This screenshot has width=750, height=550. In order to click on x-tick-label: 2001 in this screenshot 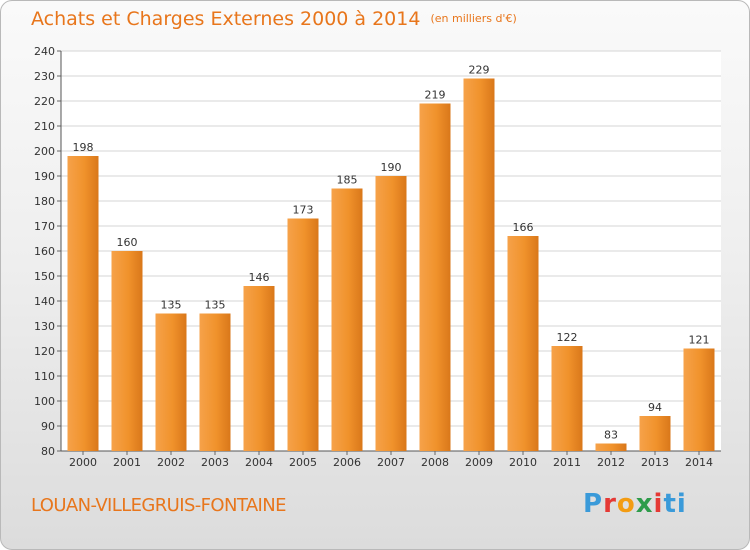, I will do `click(127, 462)`.